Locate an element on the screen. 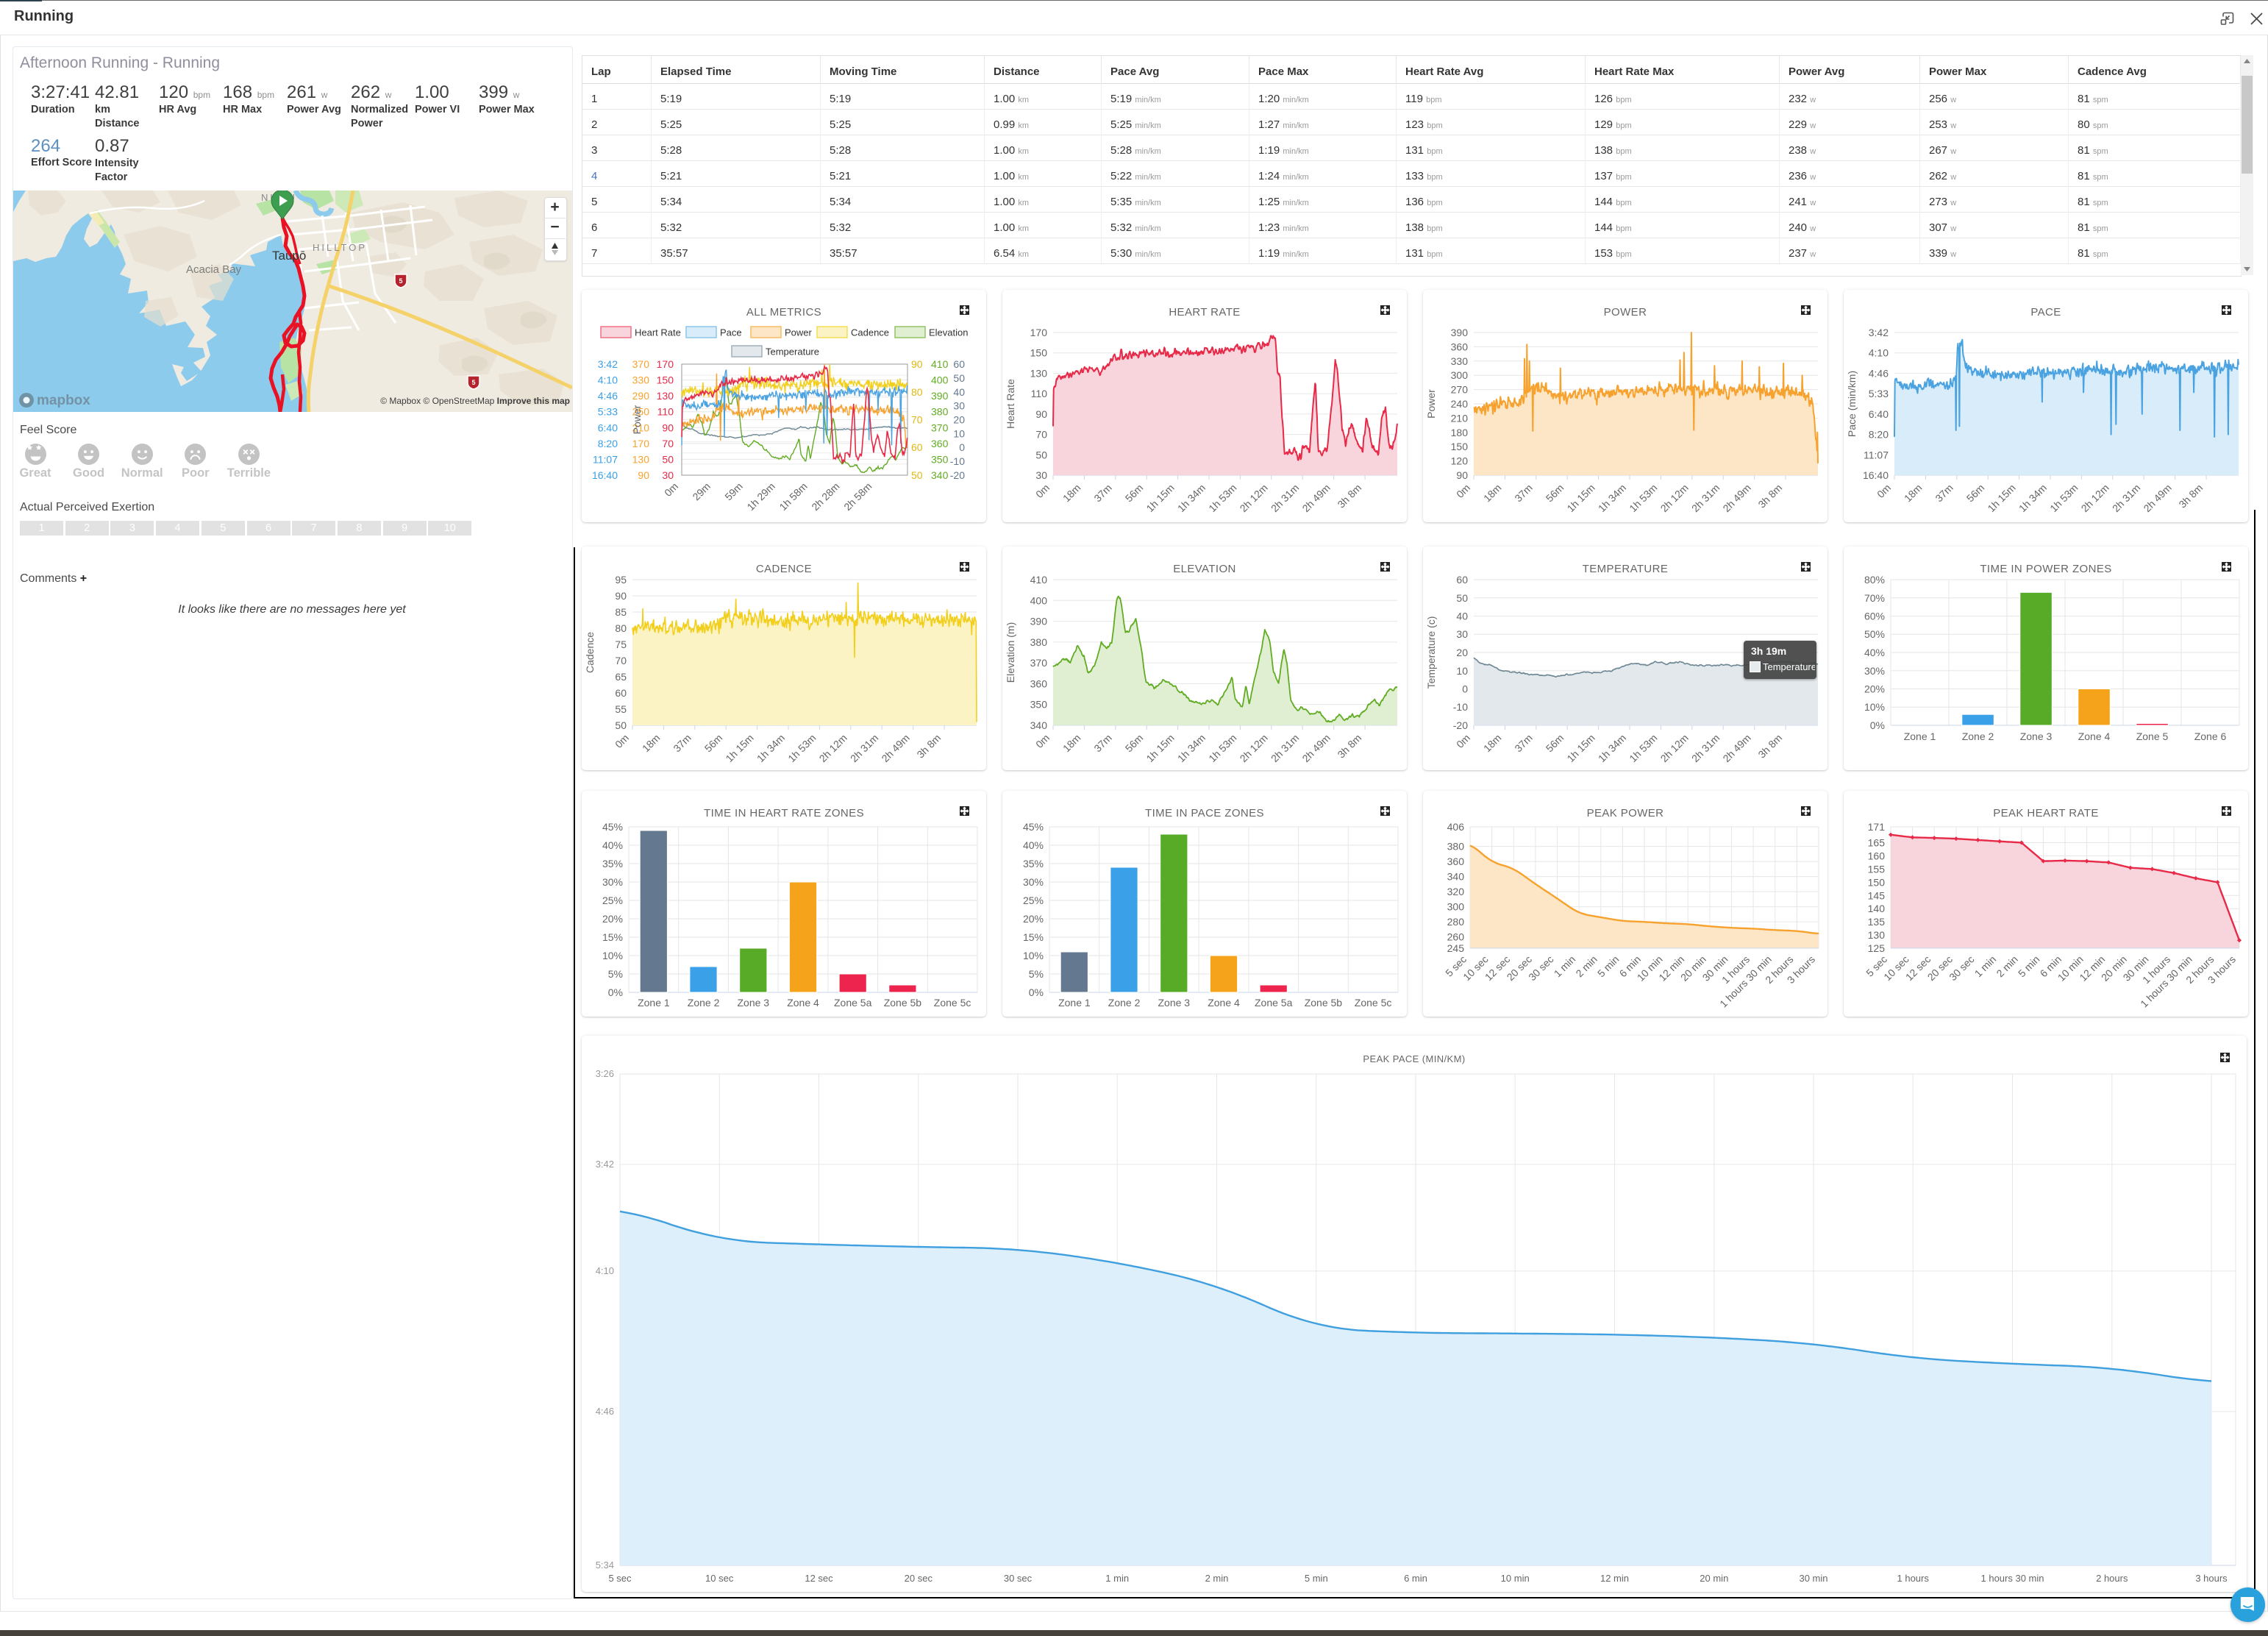 Image resolution: width=2268 pixels, height=1636 pixels. svg-text: Taupō is located at coordinates (289, 256).